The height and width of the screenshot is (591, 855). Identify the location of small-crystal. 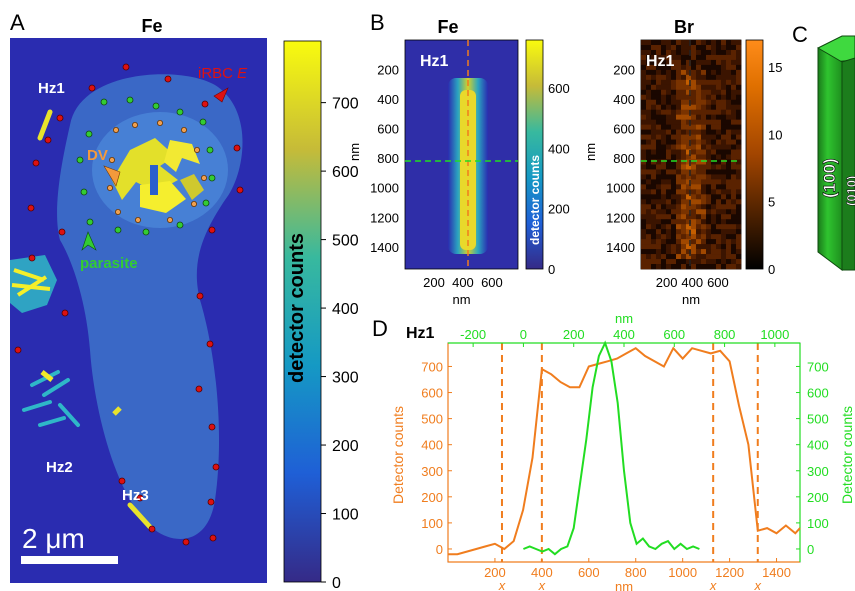
(117, 411).